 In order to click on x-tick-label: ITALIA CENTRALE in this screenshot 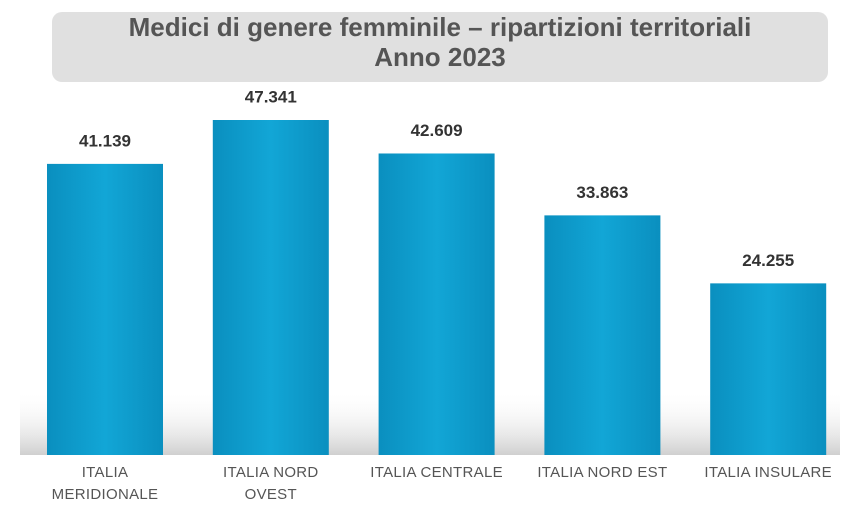, I will do `click(436, 472)`.